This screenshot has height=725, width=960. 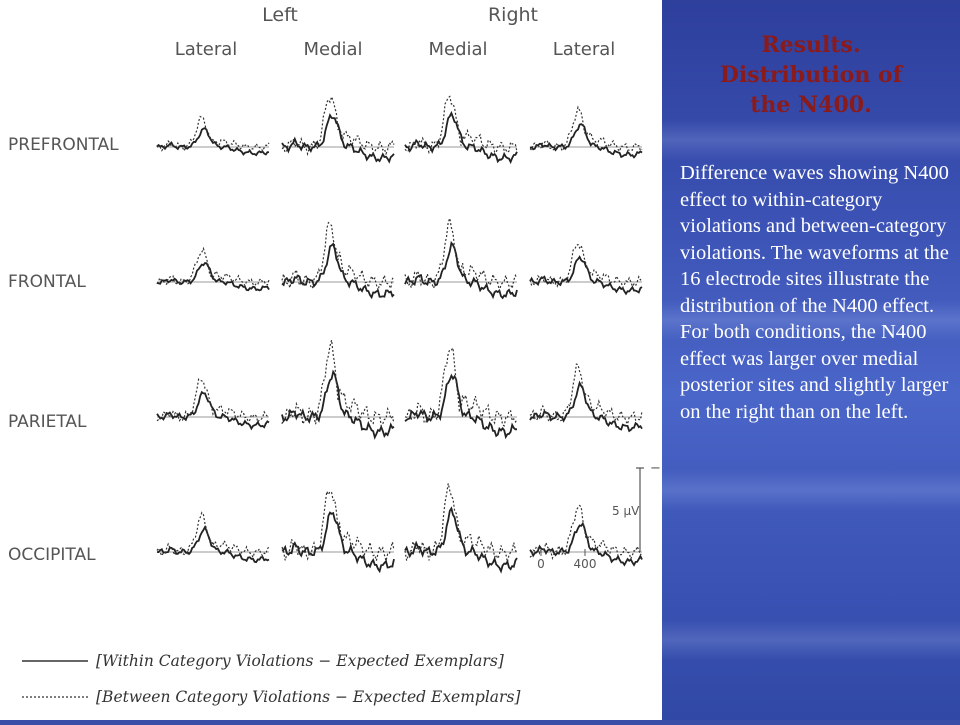 What do you see at coordinates (52, 555) in the screenshot?
I see `row-label: OCCIPITAL` at bounding box center [52, 555].